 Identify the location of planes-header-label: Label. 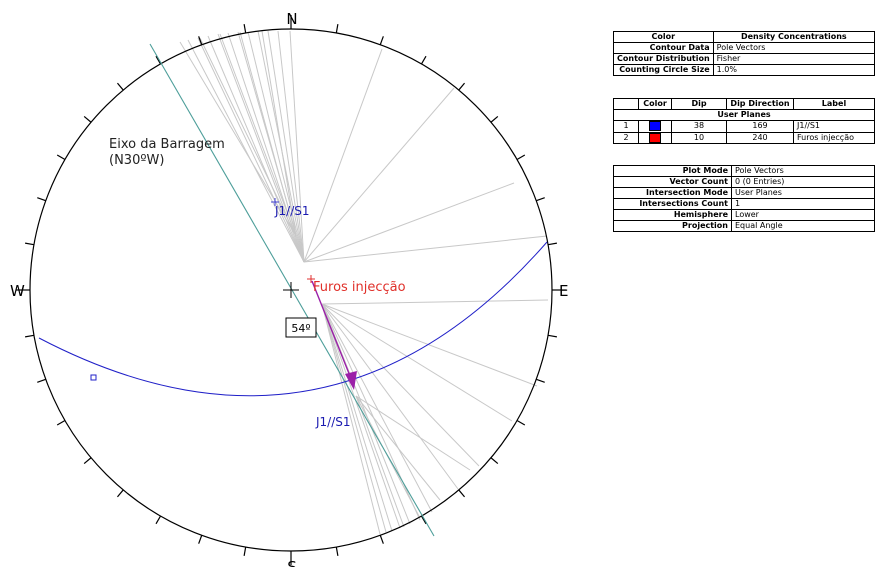
(834, 104).